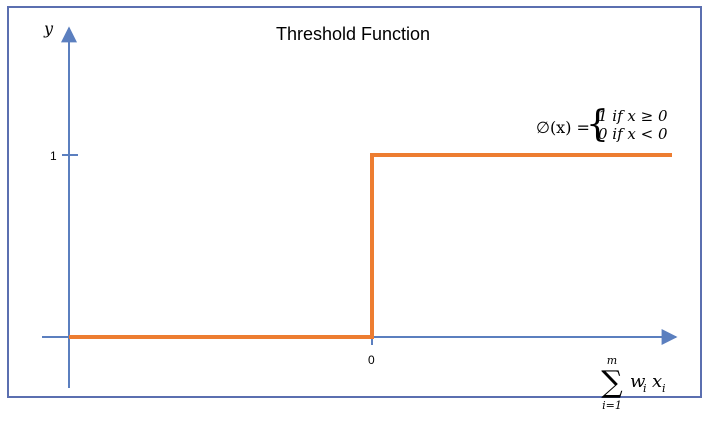 The height and width of the screenshot is (426, 709). I want to click on annotation-case-2: 0 if x < 0, so click(633, 134).